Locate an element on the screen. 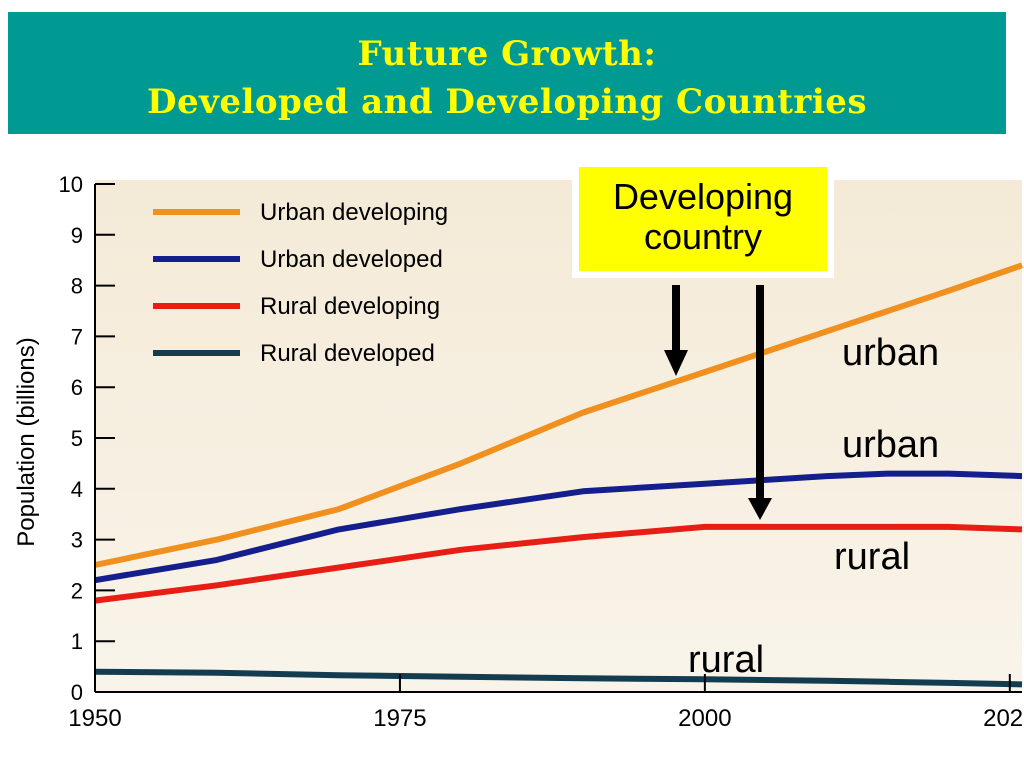  title-line-2: Developed and Developing Countries is located at coordinates (507, 102).